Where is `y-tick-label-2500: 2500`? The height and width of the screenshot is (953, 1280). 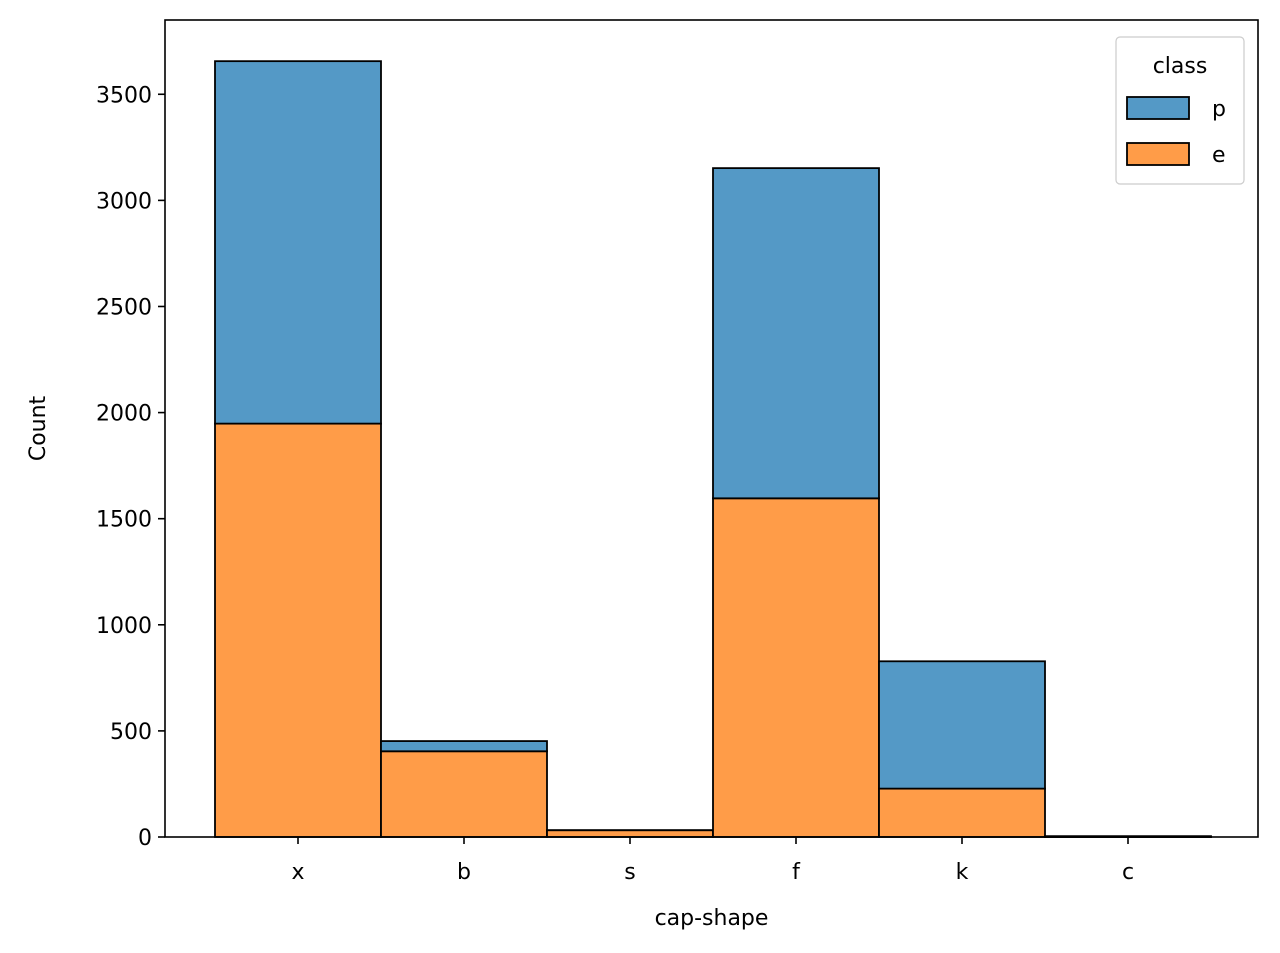 y-tick-label-2500: 2500 is located at coordinates (124, 307).